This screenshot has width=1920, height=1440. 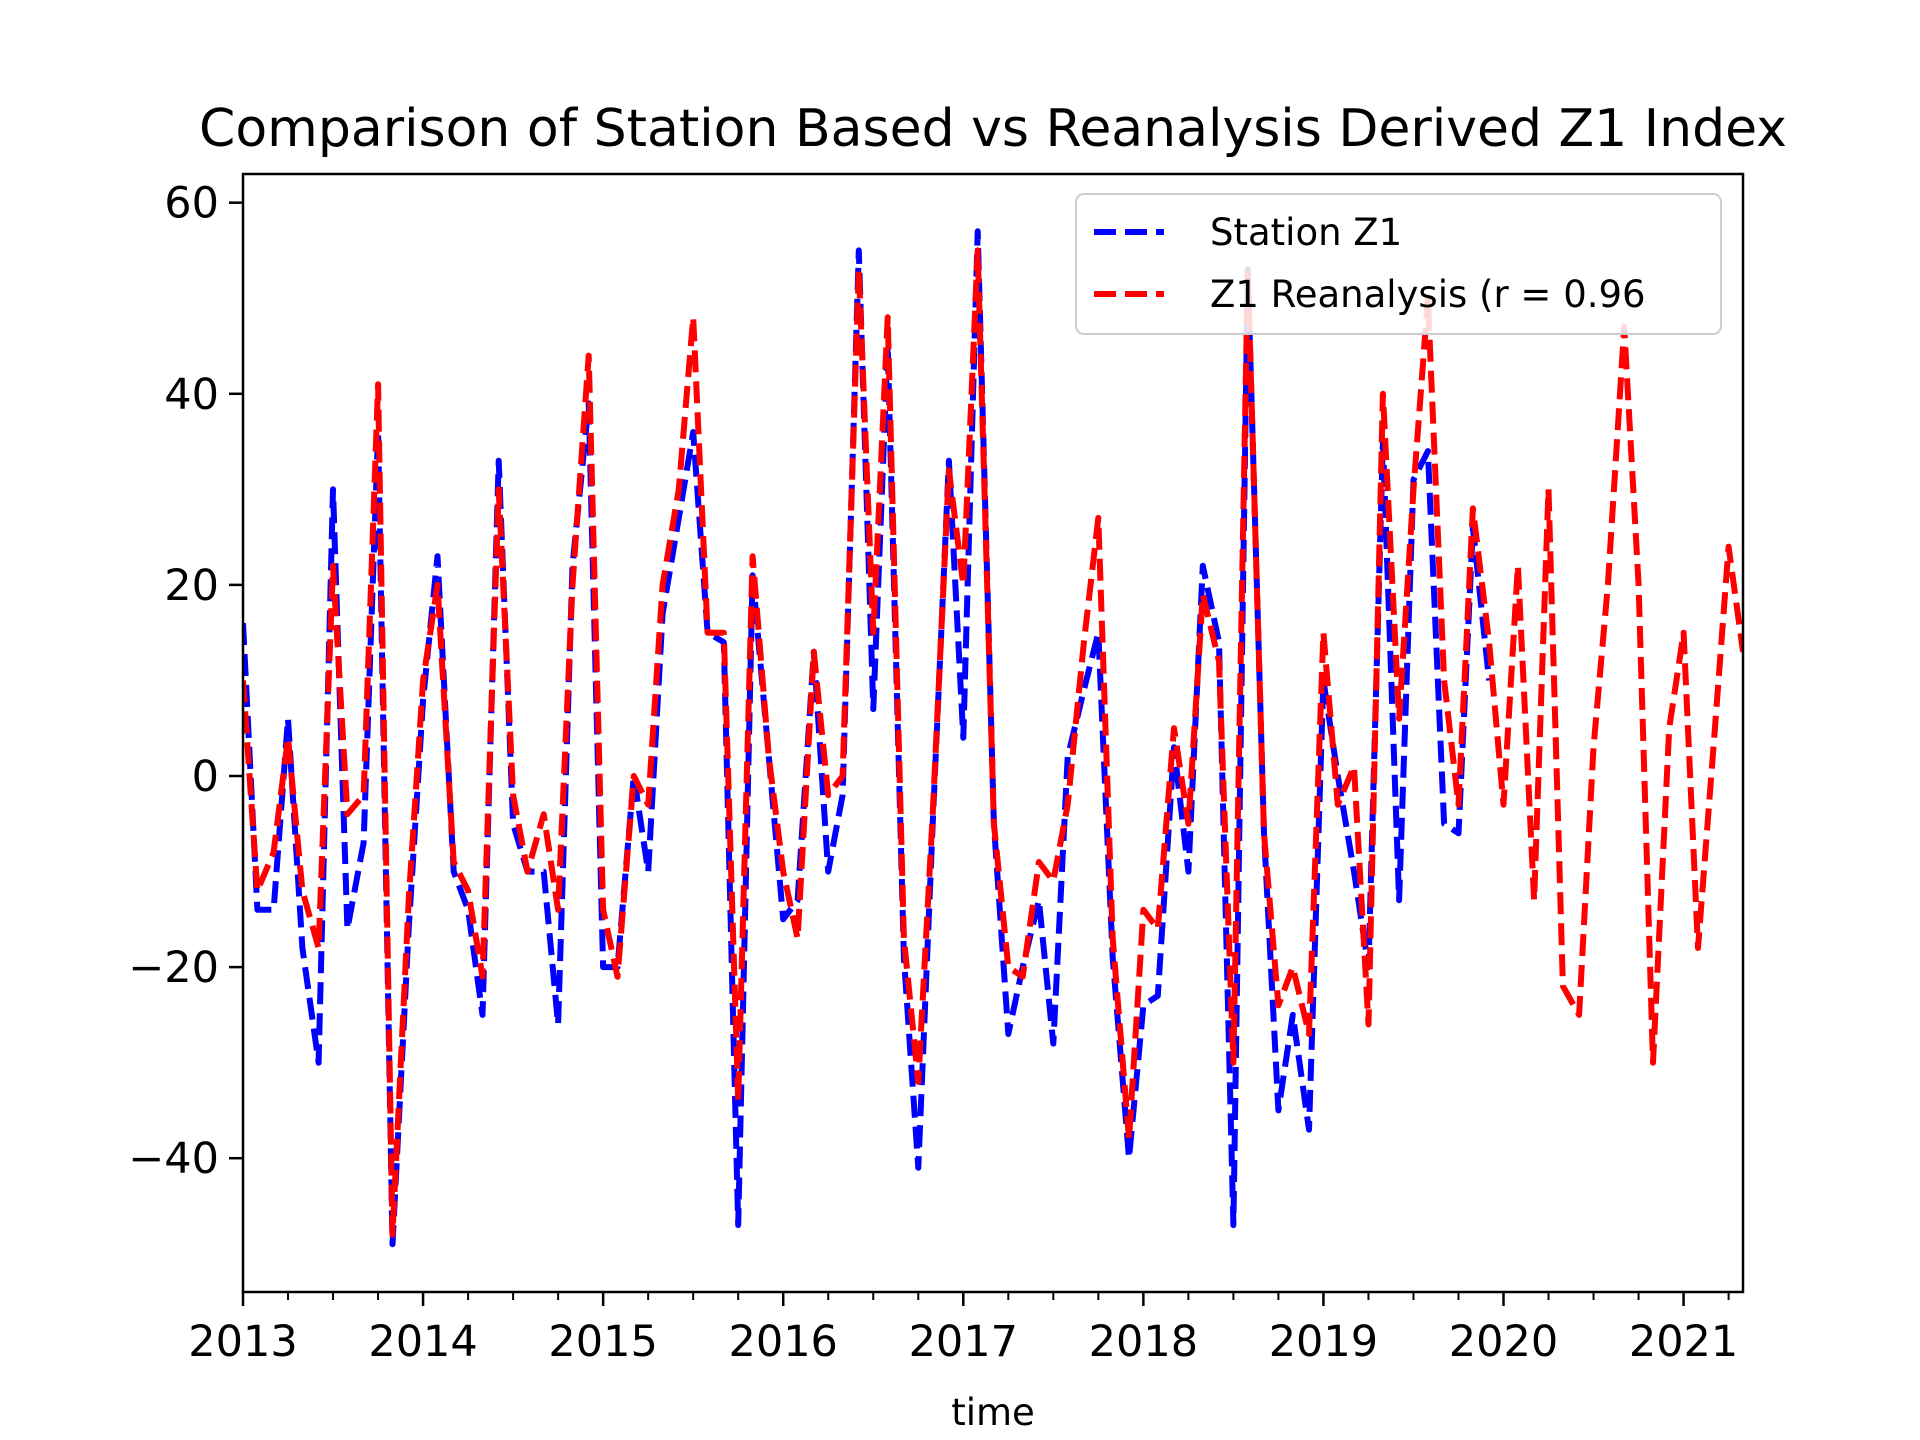 I want to click on x-tick-label: 2014, so click(x=422, y=1342).